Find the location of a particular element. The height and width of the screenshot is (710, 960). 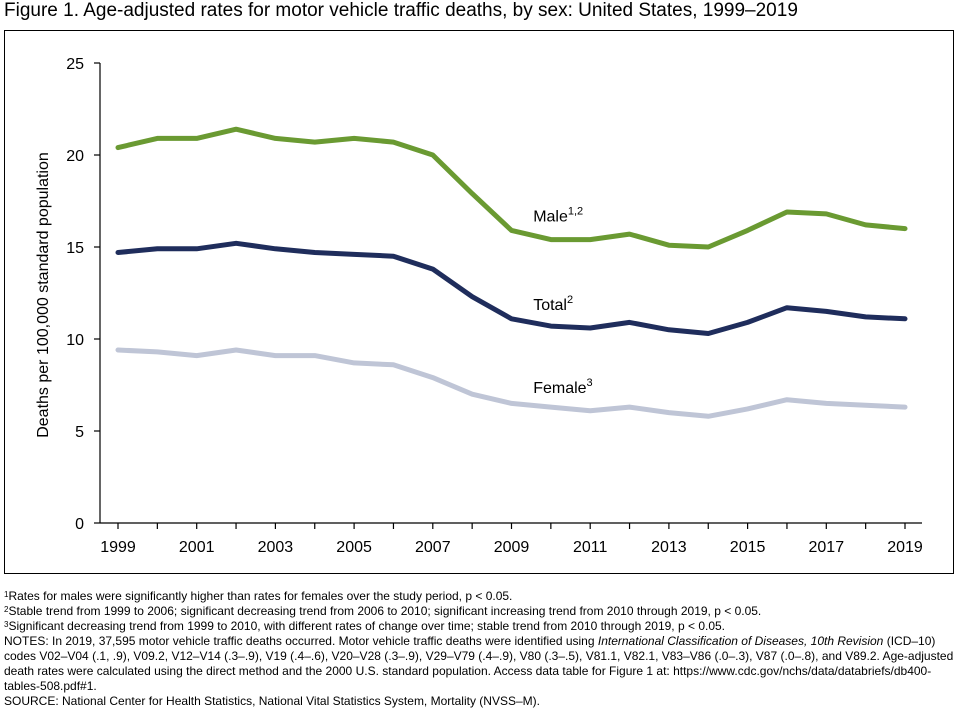

x-tick-label: 1999 is located at coordinates (118, 547).